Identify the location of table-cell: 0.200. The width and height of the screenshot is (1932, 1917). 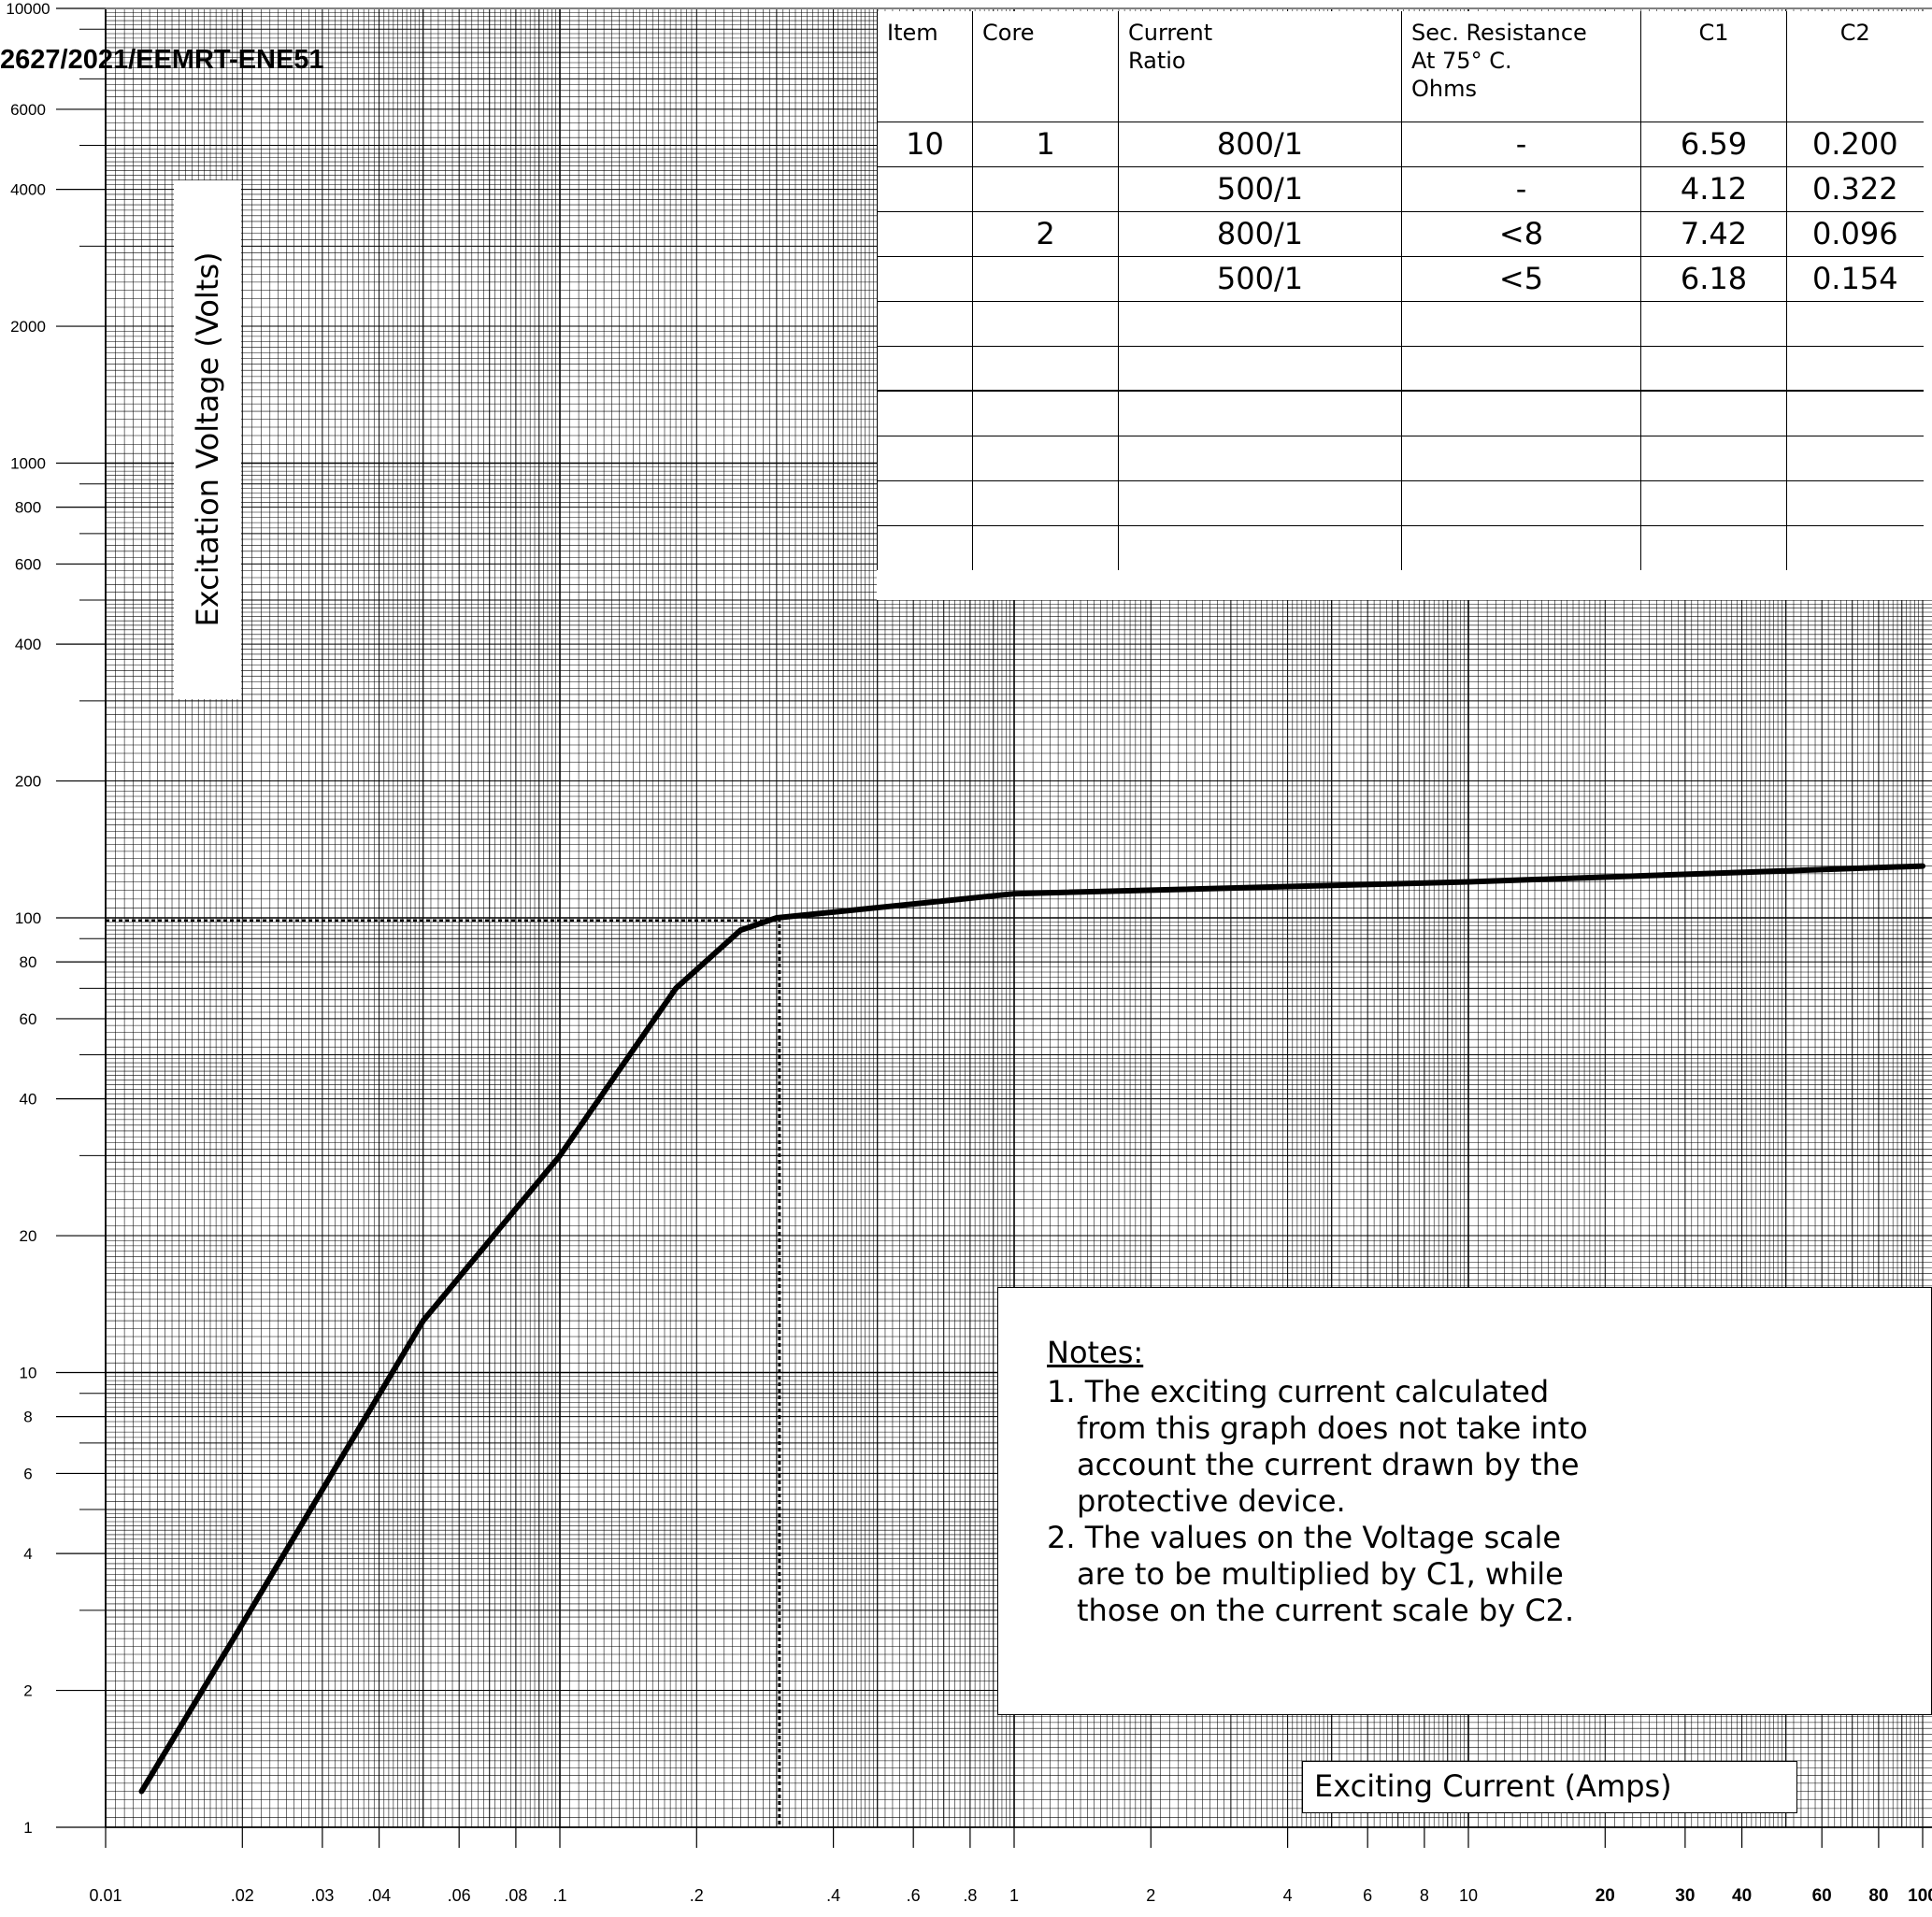
(1855, 143).